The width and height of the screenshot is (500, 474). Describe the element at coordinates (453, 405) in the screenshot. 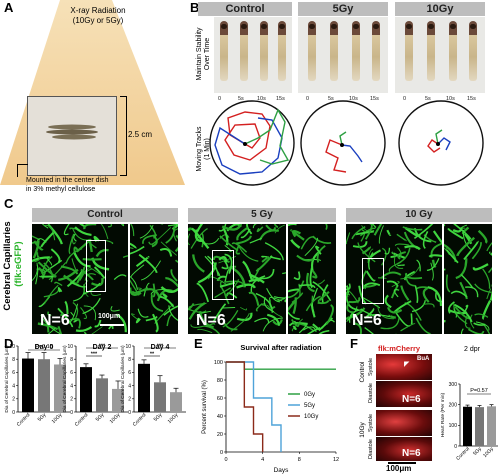

I see `f-y-tick-label: 200` at that location.